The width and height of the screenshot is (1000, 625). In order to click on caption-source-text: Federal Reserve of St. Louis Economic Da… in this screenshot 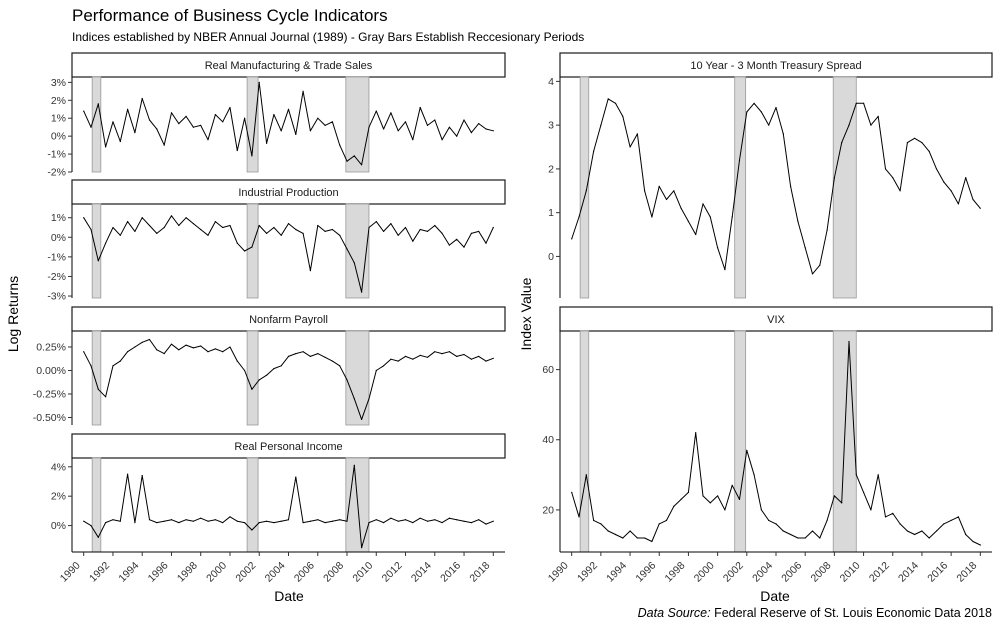, I will do `click(851, 613)`.